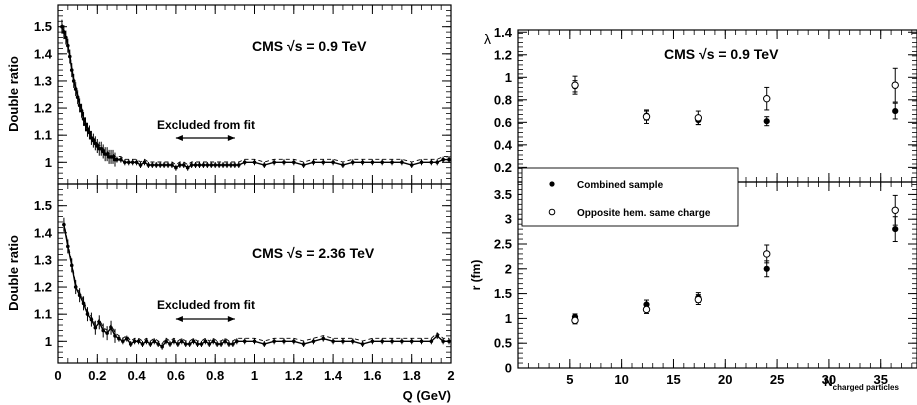  I want to click on x-tick-label: 25, so click(777, 379).